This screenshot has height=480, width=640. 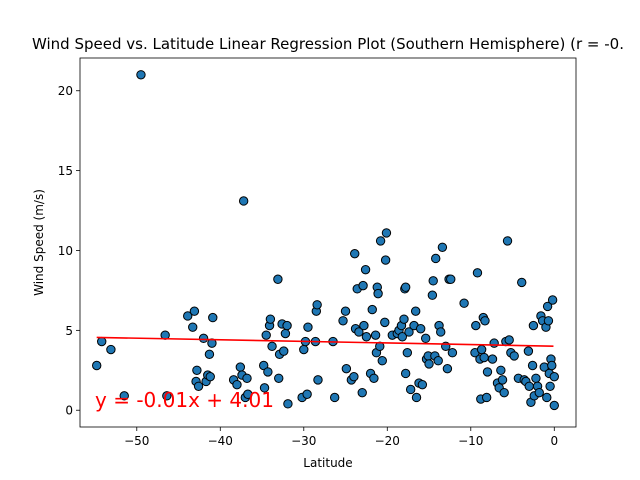 What do you see at coordinates (387, 441) in the screenshot?
I see `x-tick-label: −20` at bounding box center [387, 441].